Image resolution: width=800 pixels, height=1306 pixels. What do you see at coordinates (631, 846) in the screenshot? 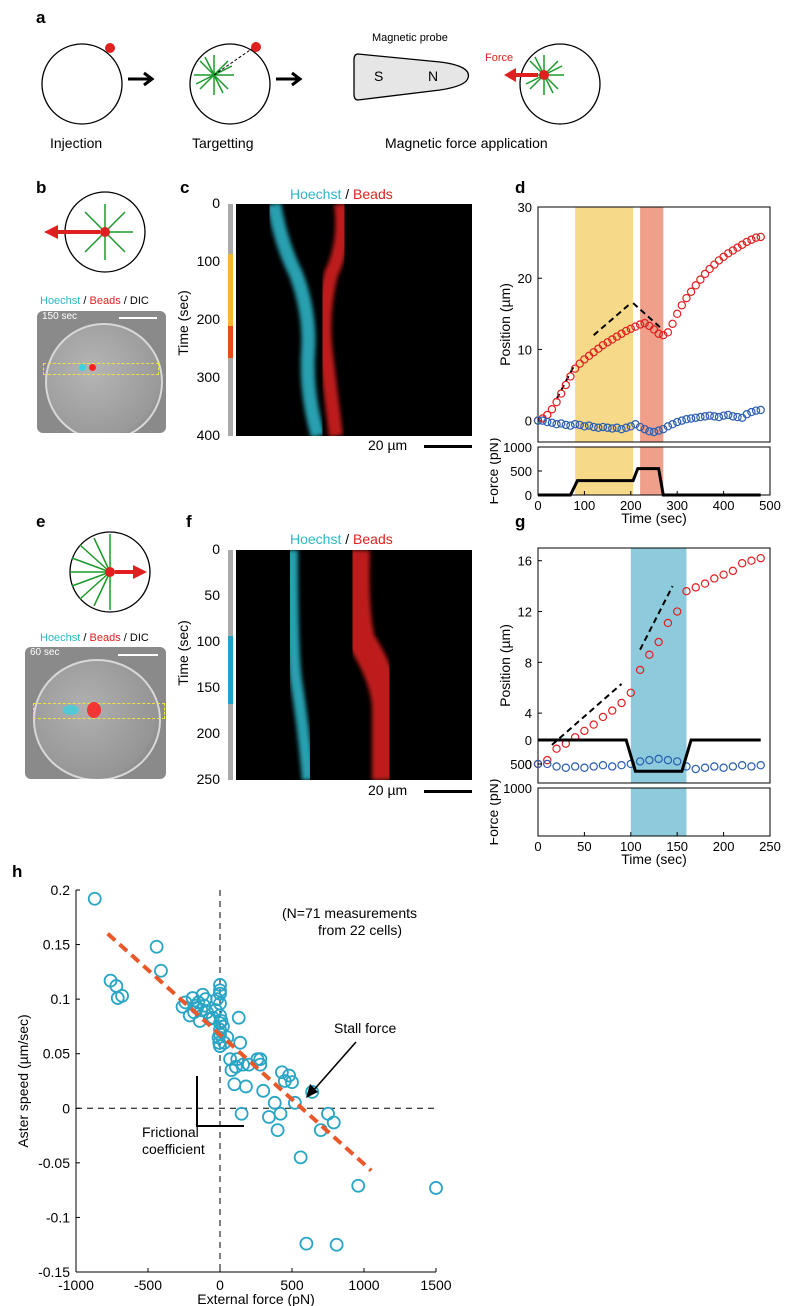
I see `xtick-label: 100` at bounding box center [631, 846].